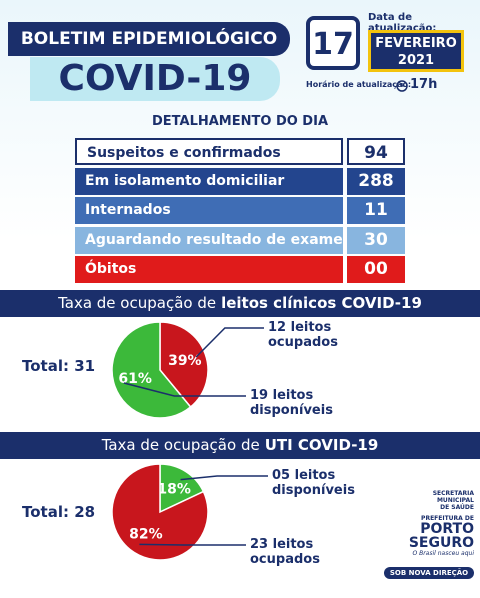 This screenshot has height=598, width=480. I want to click on month: FEVEREIRO, so click(416, 43).